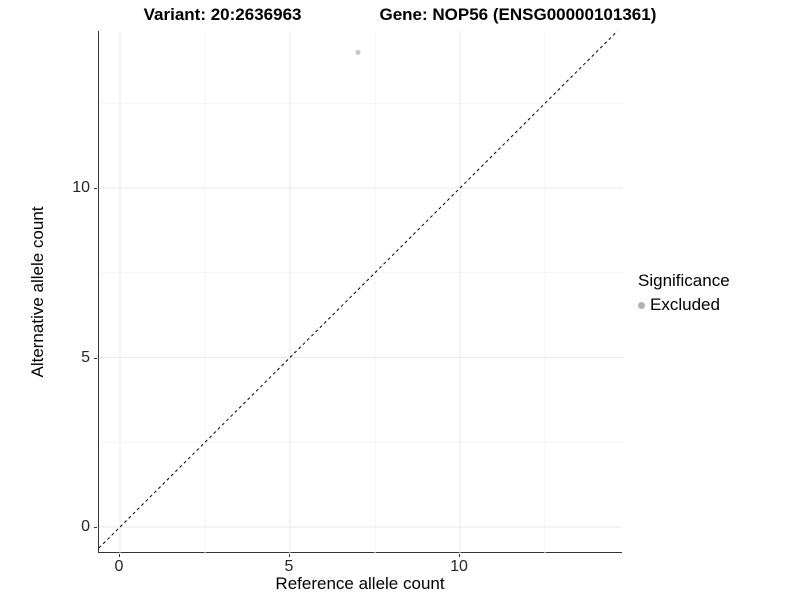 The width and height of the screenshot is (800, 600). Describe the element at coordinates (459, 566) in the screenshot. I see `x-tick-label: 10` at that location.